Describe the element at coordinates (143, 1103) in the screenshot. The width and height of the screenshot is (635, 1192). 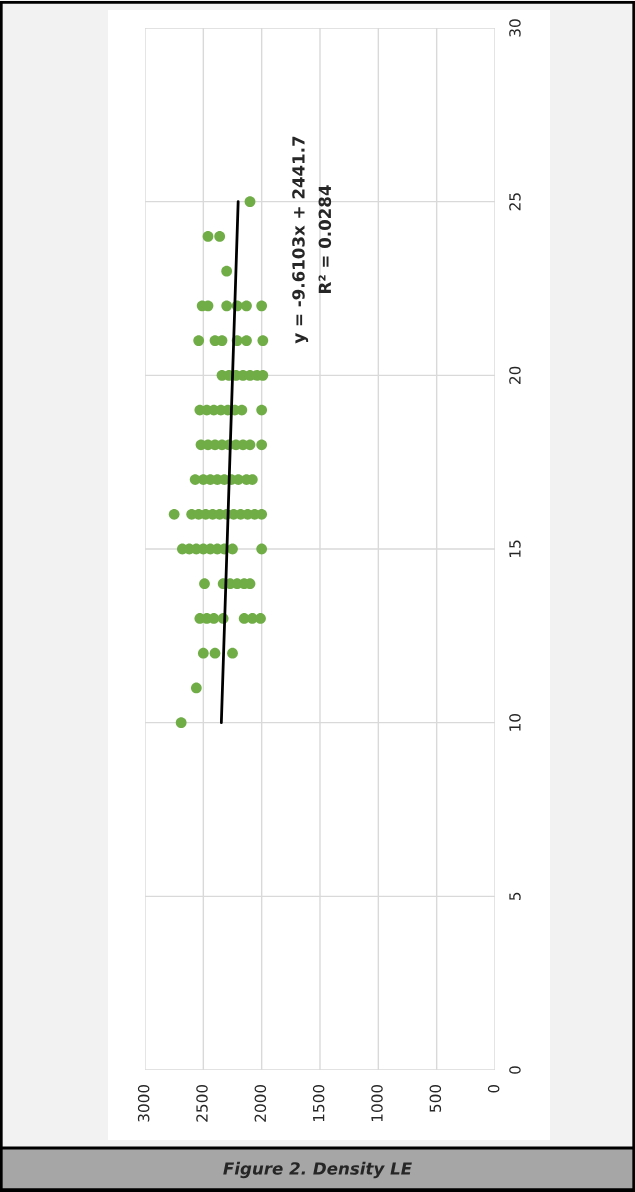
I see `x-tick-label: 3000` at that location.